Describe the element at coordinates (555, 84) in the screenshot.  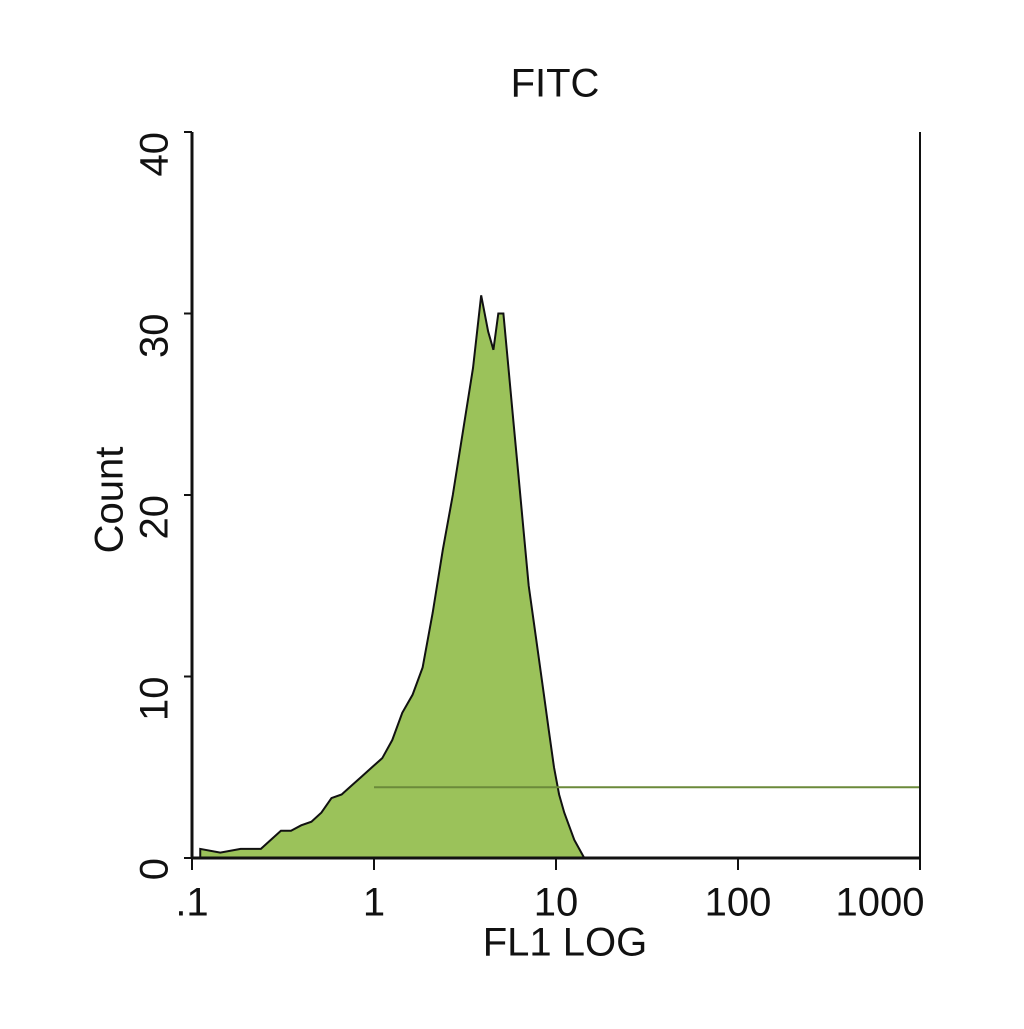
I see `chart-title: FITC` at that location.